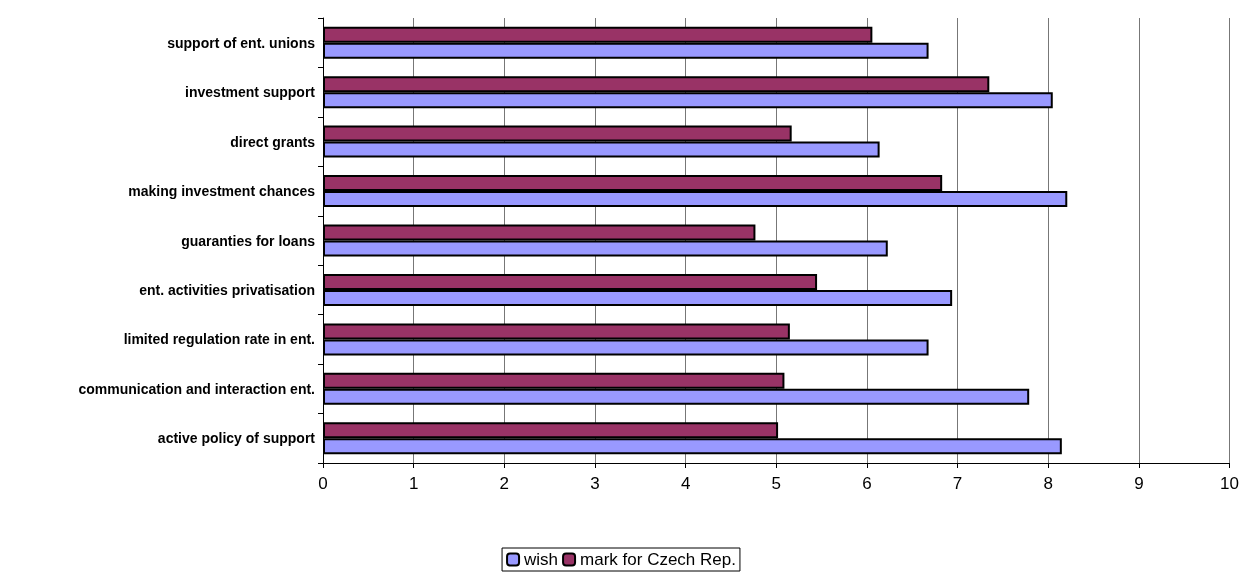 Image resolution: width=1242 pixels, height=581 pixels. Describe the element at coordinates (196, 388) in the screenshot. I see `y-tick-label: communication and interaction ent.` at that location.